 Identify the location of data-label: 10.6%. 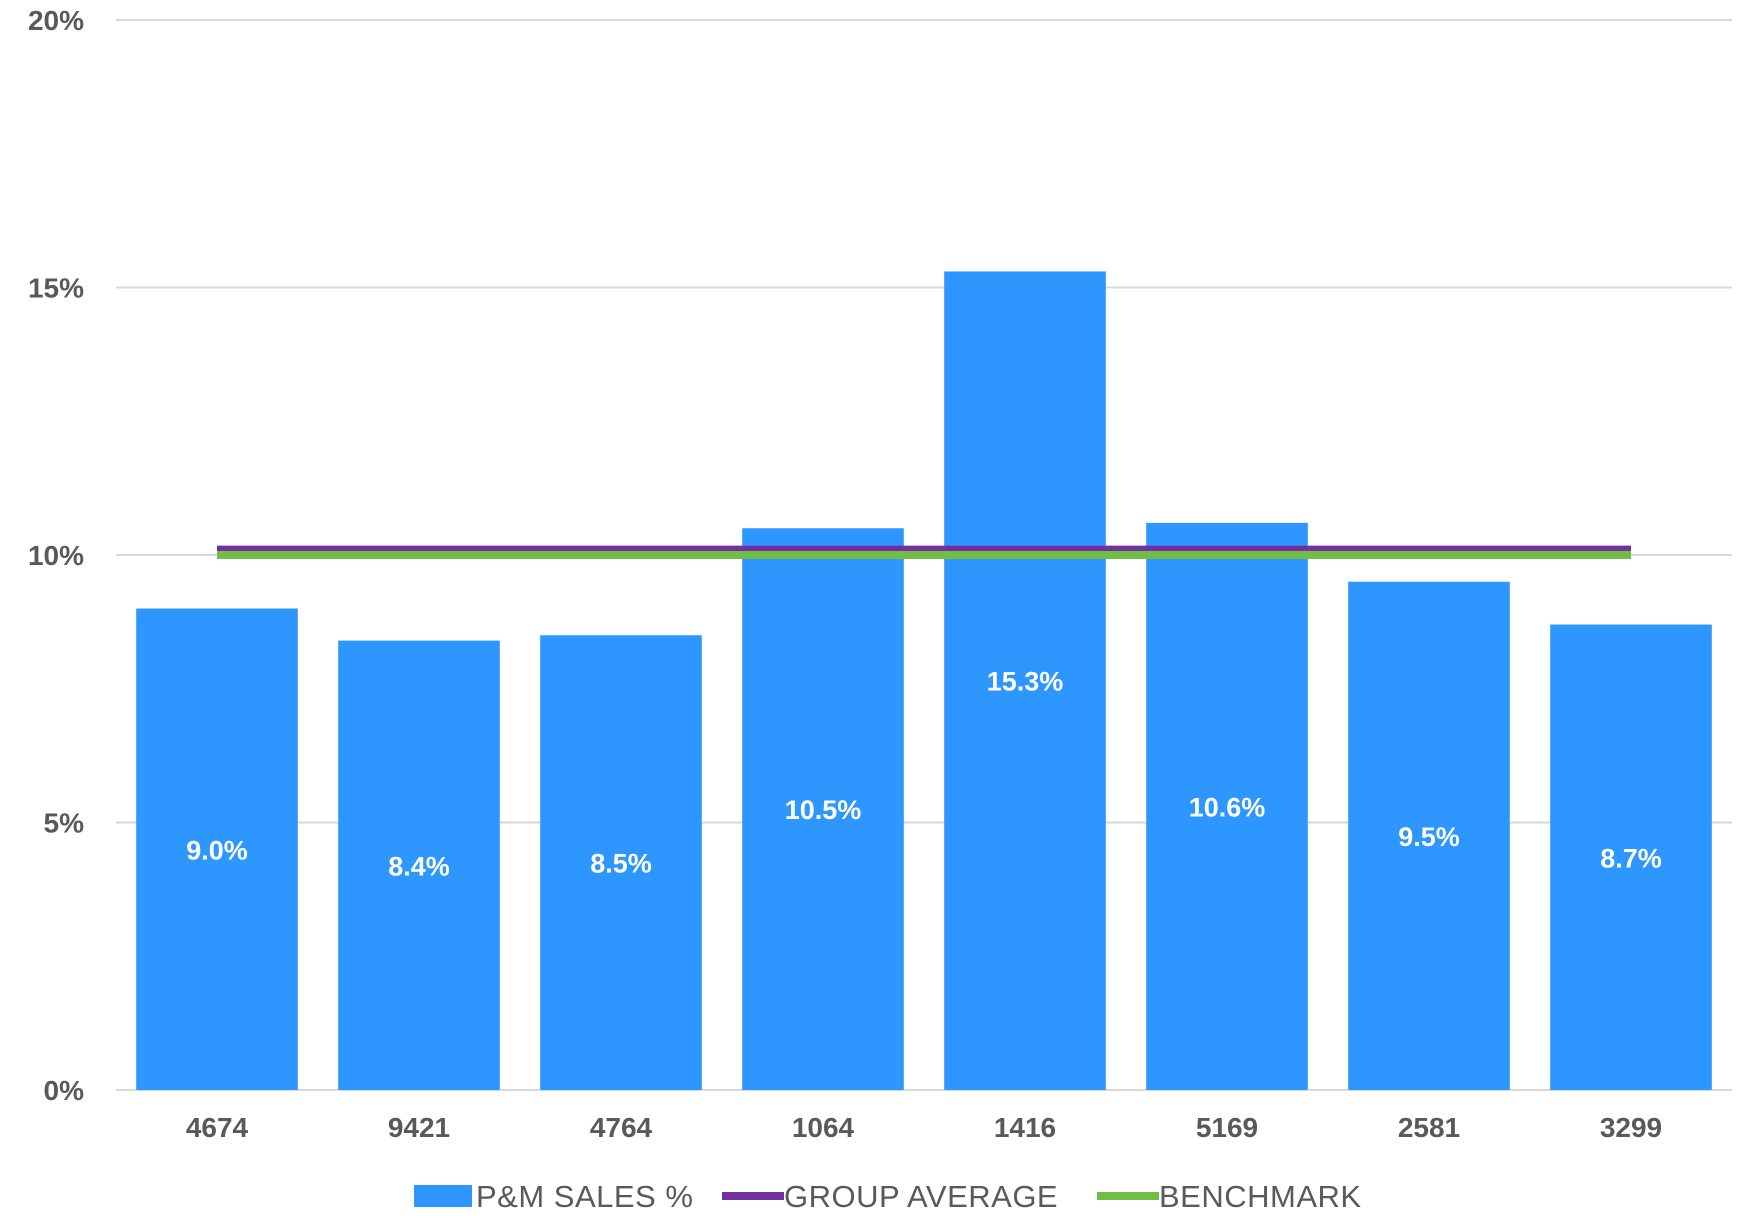
(1227, 807).